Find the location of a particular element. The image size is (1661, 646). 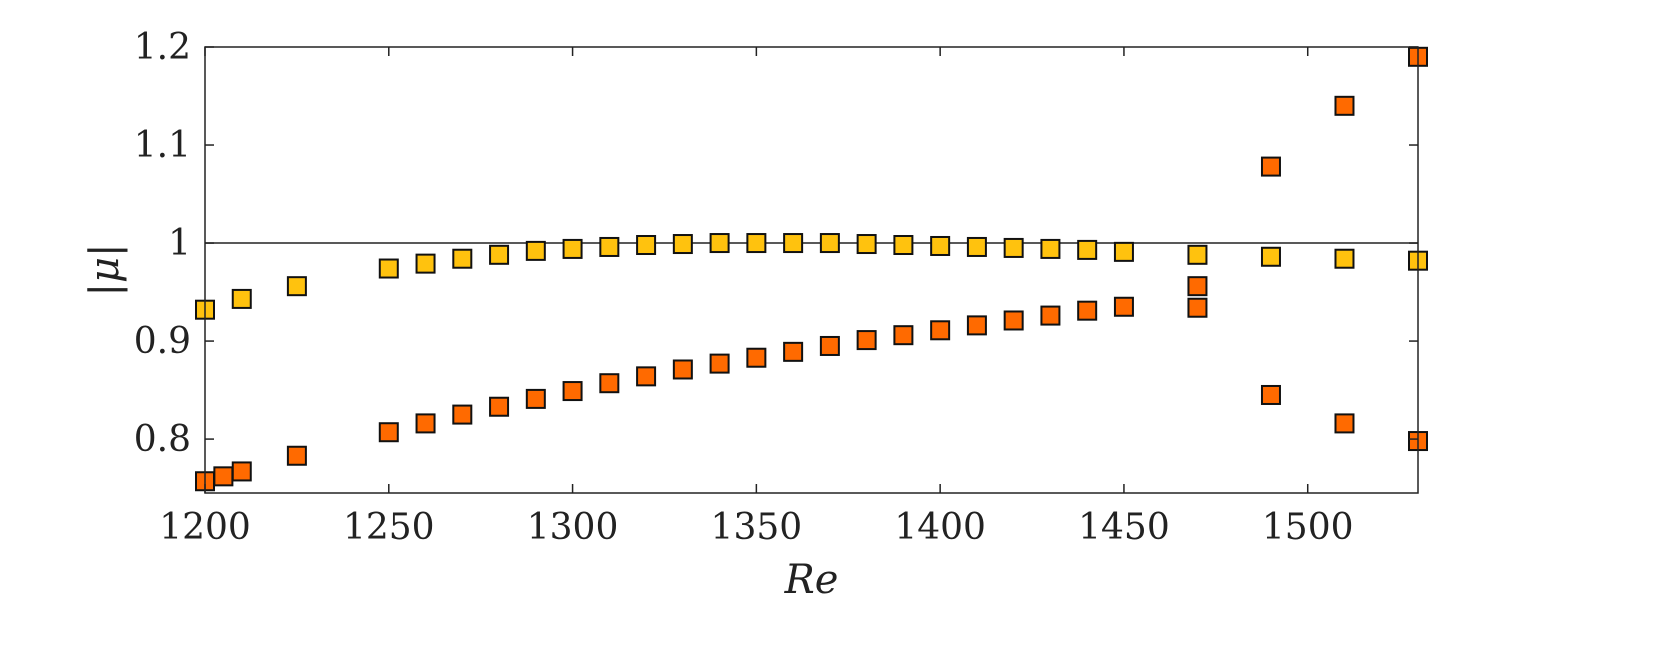

y-tick-label: 1.2 is located at coordinates (162, 47).